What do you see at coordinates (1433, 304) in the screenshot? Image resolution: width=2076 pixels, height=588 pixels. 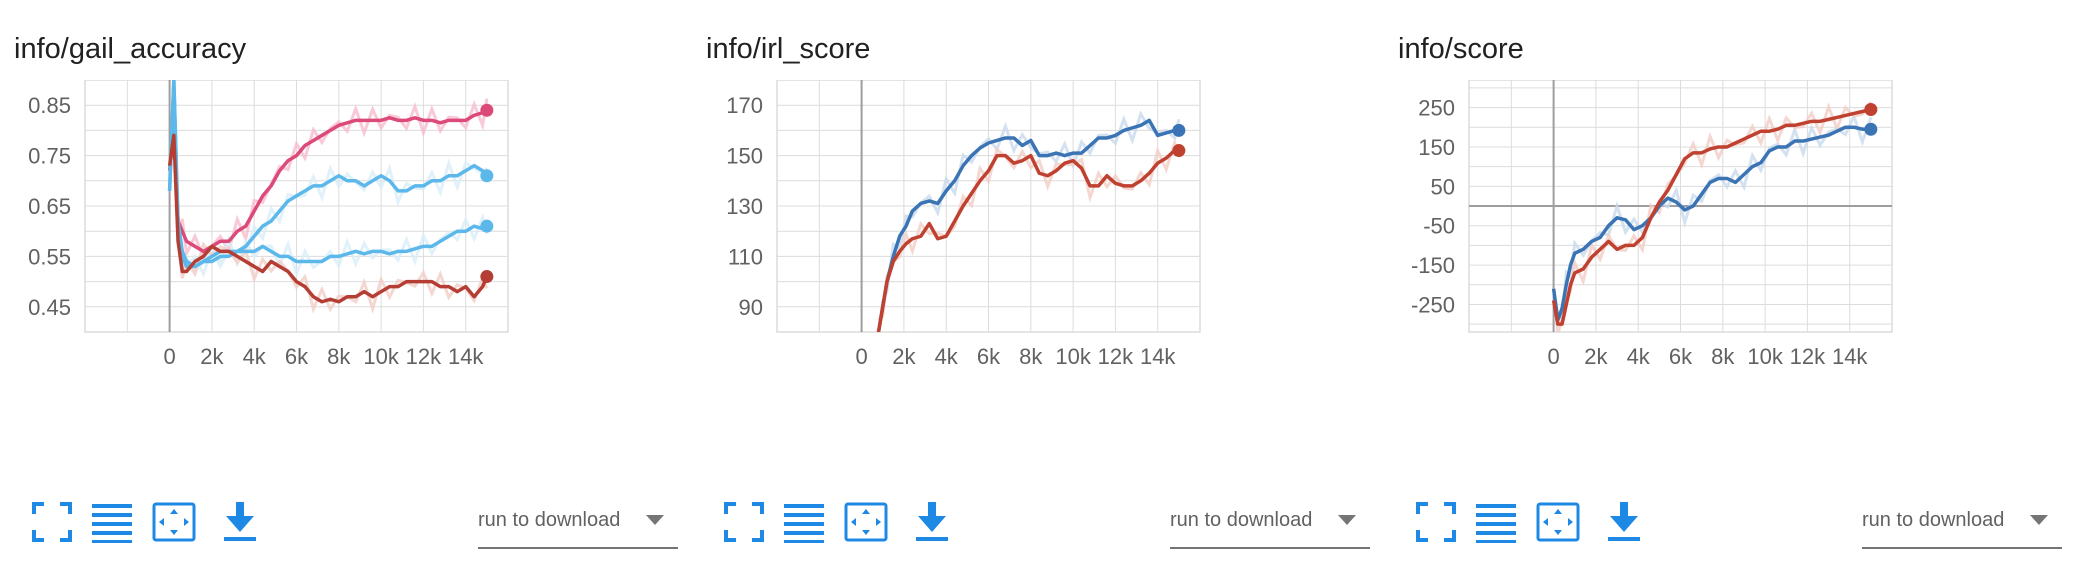 I see `y-tick-label: -250` at bounding box center [1433, 304].